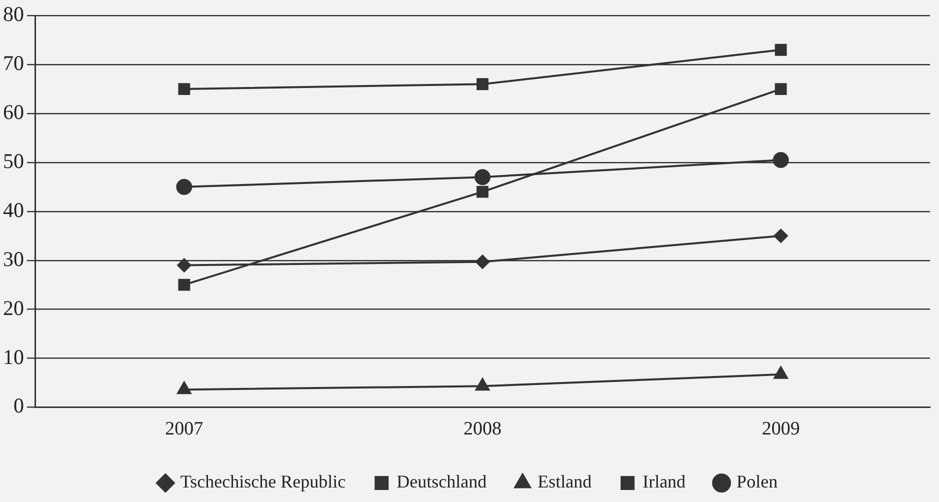 The height and width of the screenshot is (502, 939). Describe the element at coordinates (13, 160) in the screenshot. I see `y-tick-label: 50` at that location.